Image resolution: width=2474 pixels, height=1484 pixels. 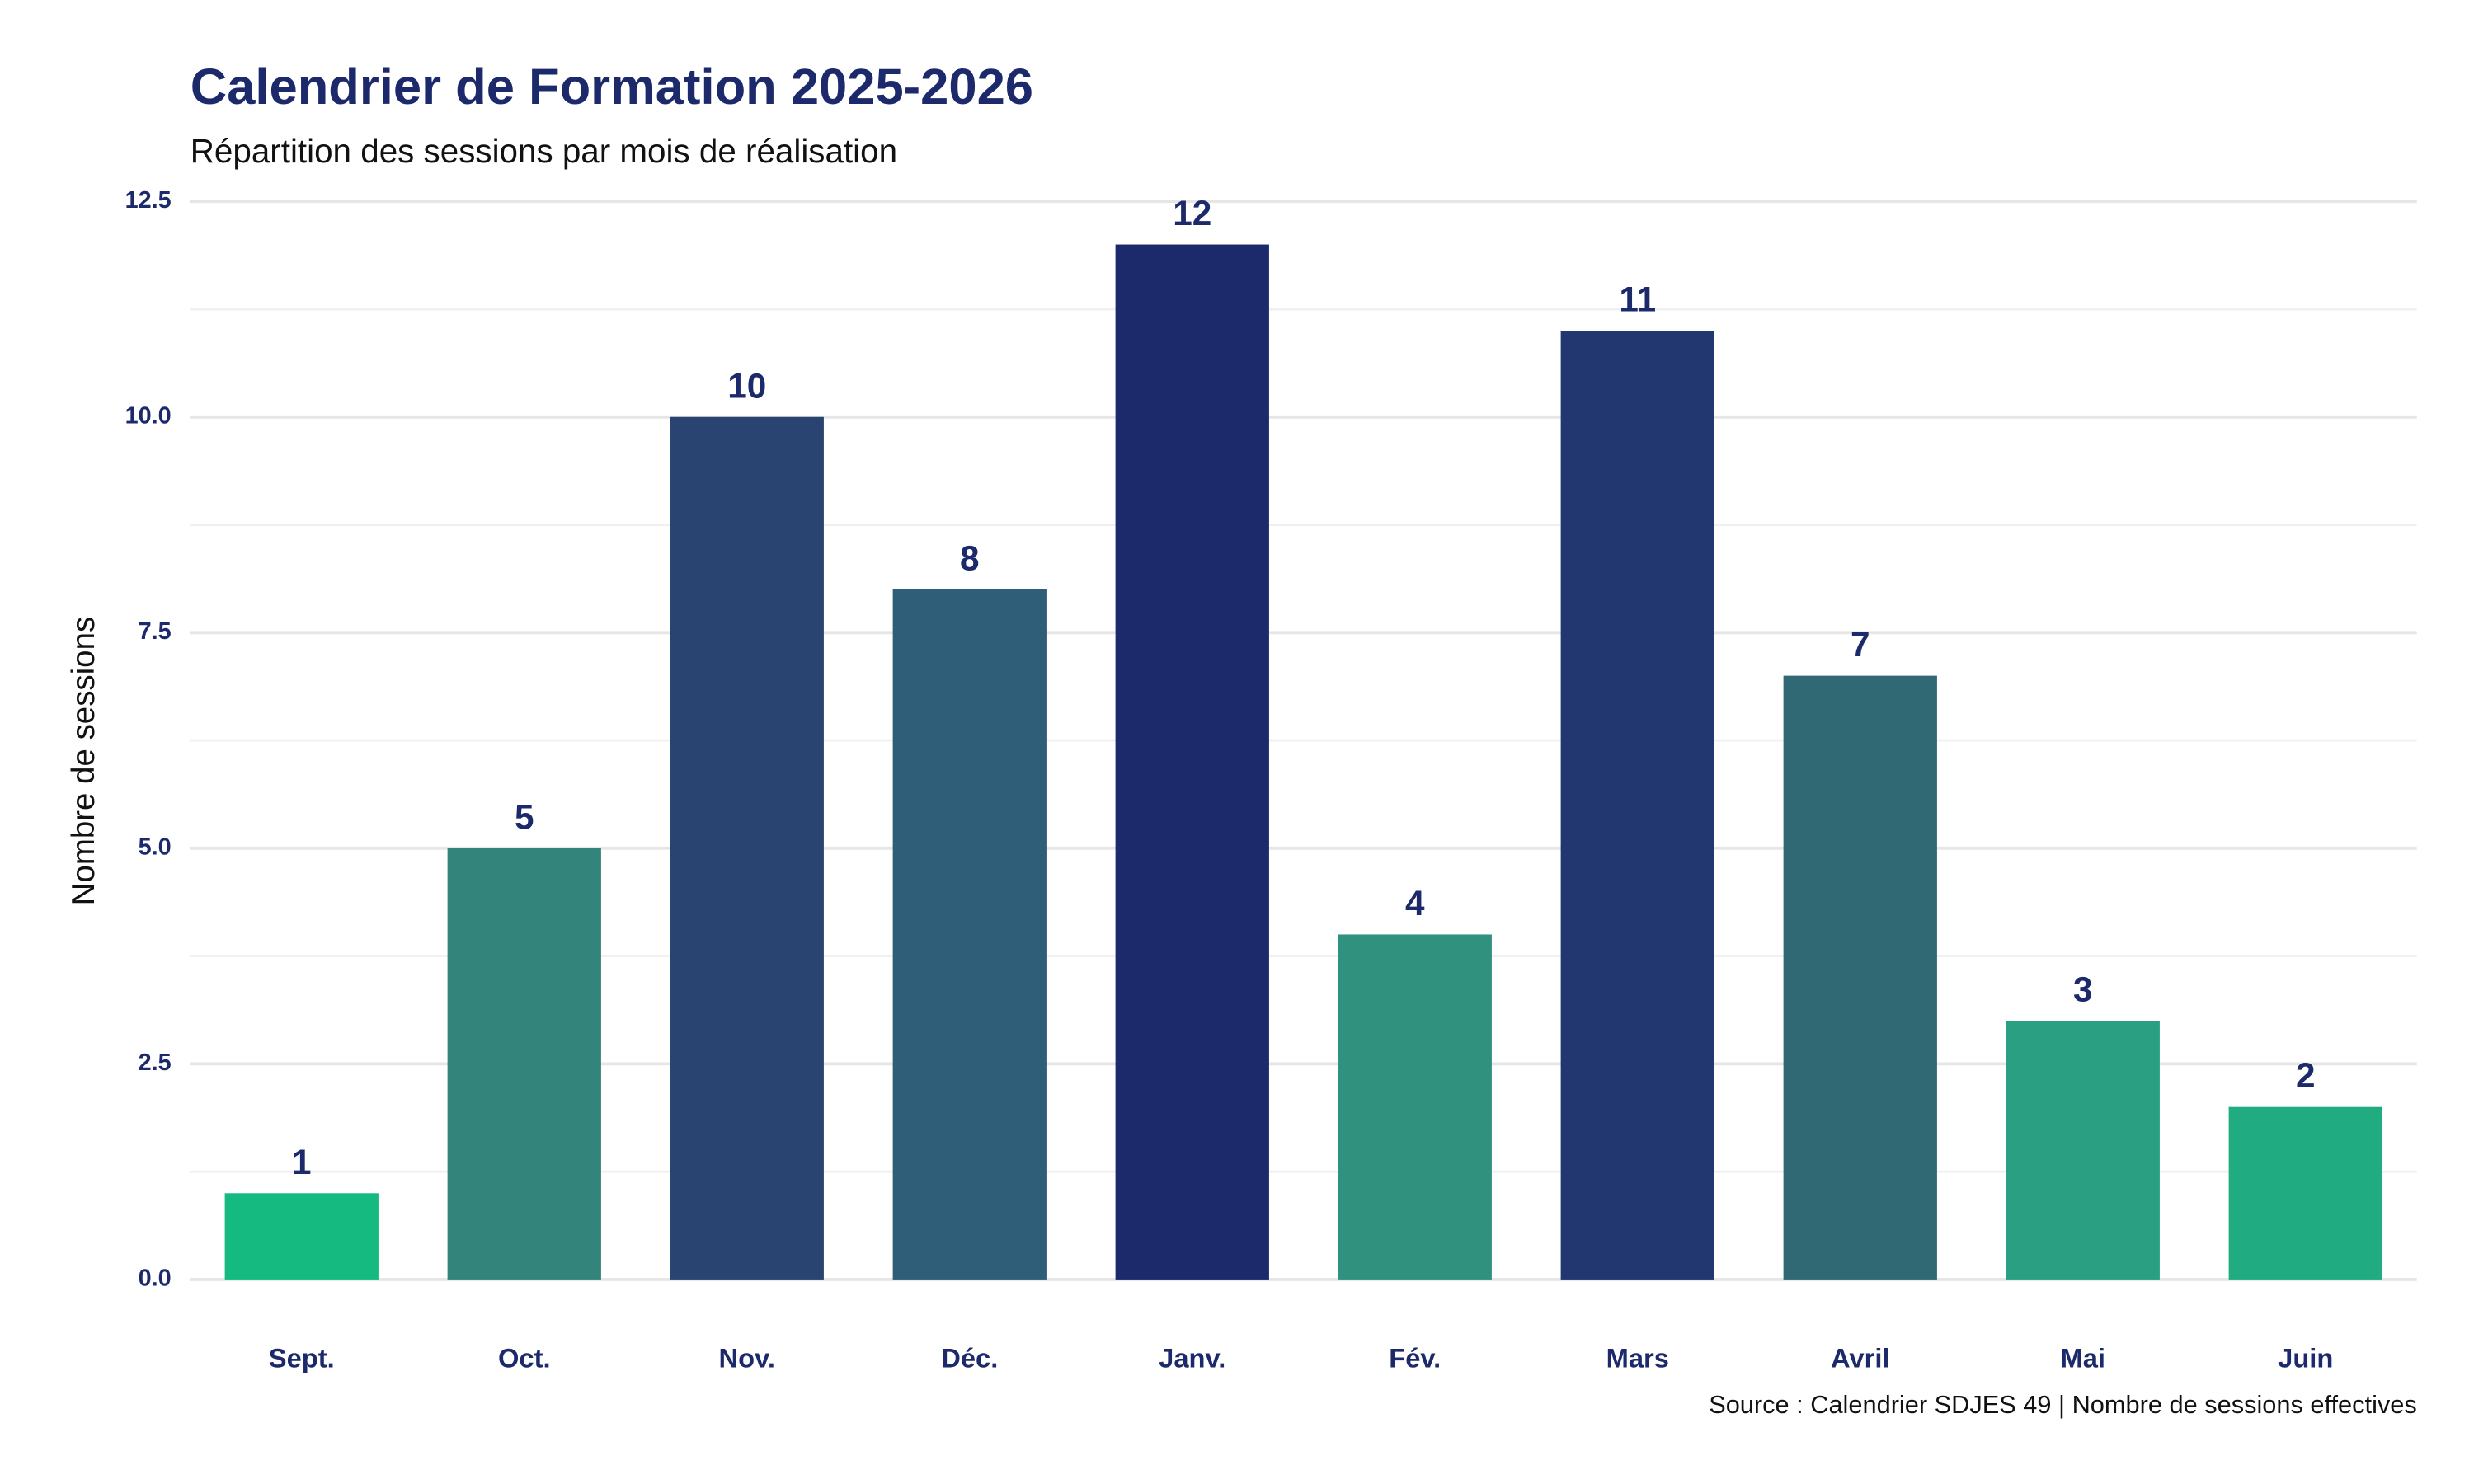 I want to click on y-tick-label: 5.0, so click(x=155, y=847).